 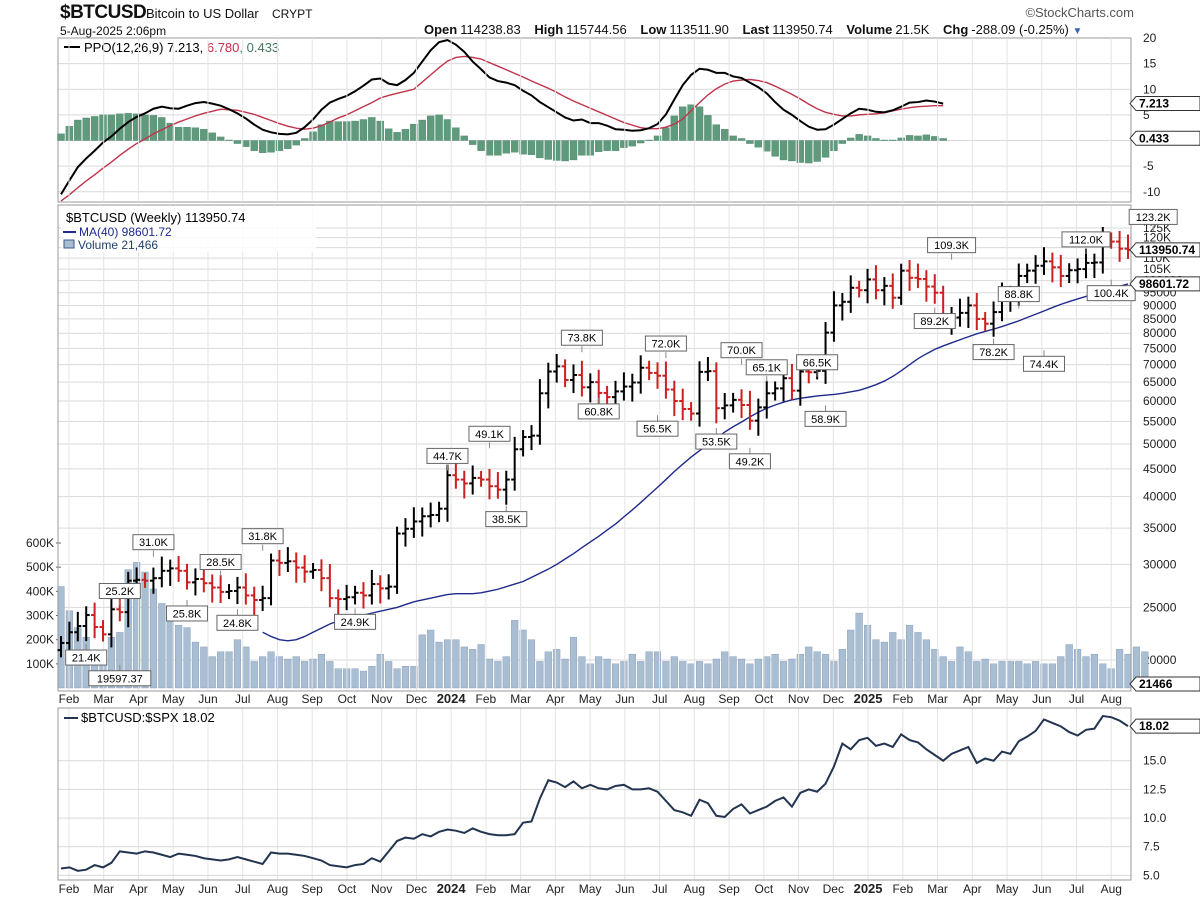 What do you see at coordinates (1160, 469) in the screenshot?
I see `price-tick-label: 45000` at bounding box center [1160, 469].